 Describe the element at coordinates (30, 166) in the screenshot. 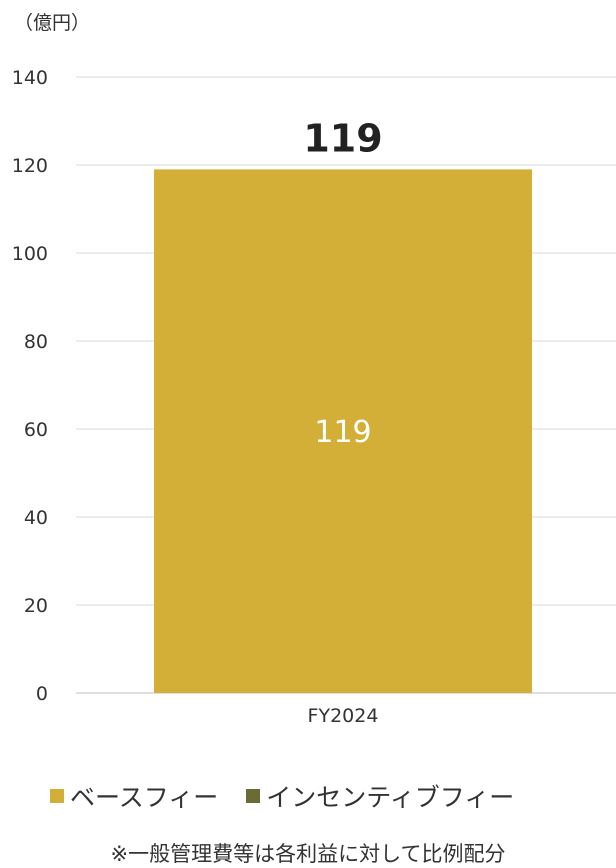

I see `y-tick-label: 120` at that location.